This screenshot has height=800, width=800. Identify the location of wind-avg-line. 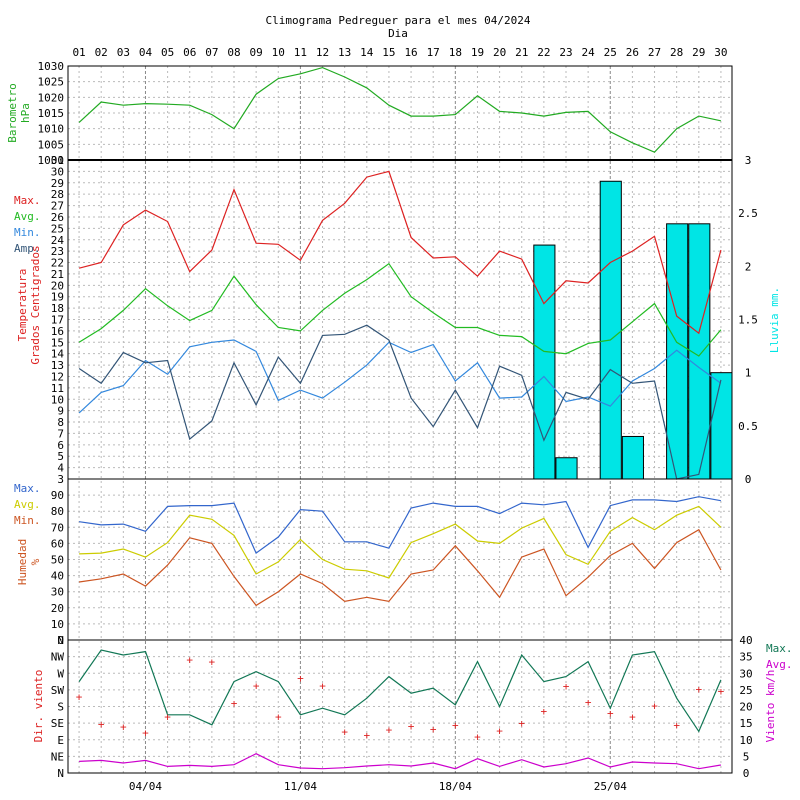
(400, 761).